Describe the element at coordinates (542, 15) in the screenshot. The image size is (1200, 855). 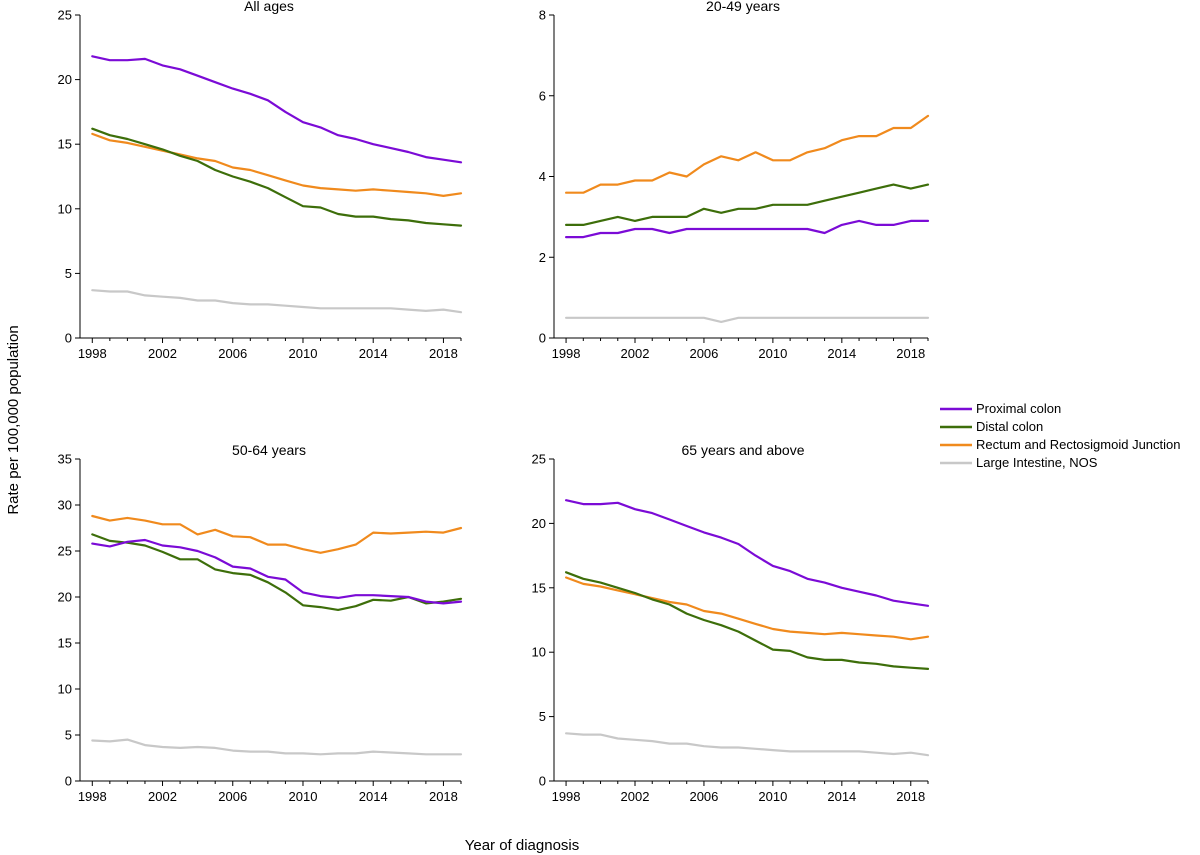
I see `y-tick-label: 8` at that location.